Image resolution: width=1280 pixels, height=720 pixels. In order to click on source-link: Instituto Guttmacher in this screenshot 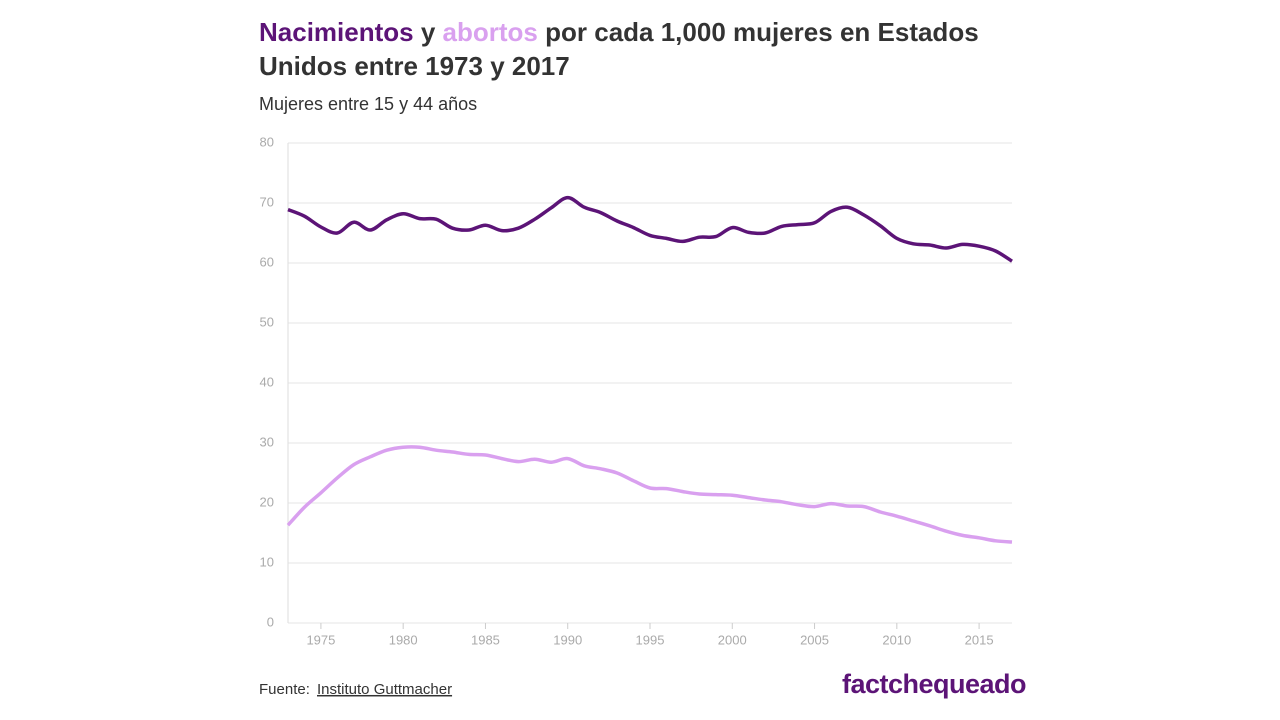, I will do `click(384, 689)`.